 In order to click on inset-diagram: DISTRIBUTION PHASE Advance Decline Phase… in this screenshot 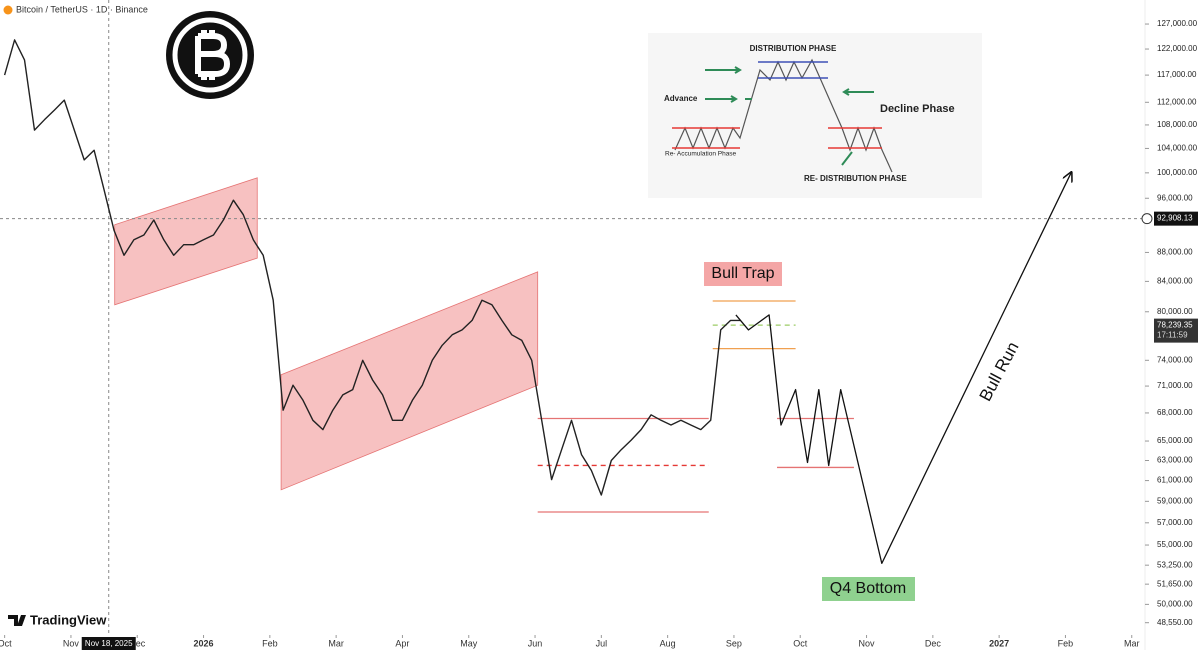, I will do `click(815, 115)`.